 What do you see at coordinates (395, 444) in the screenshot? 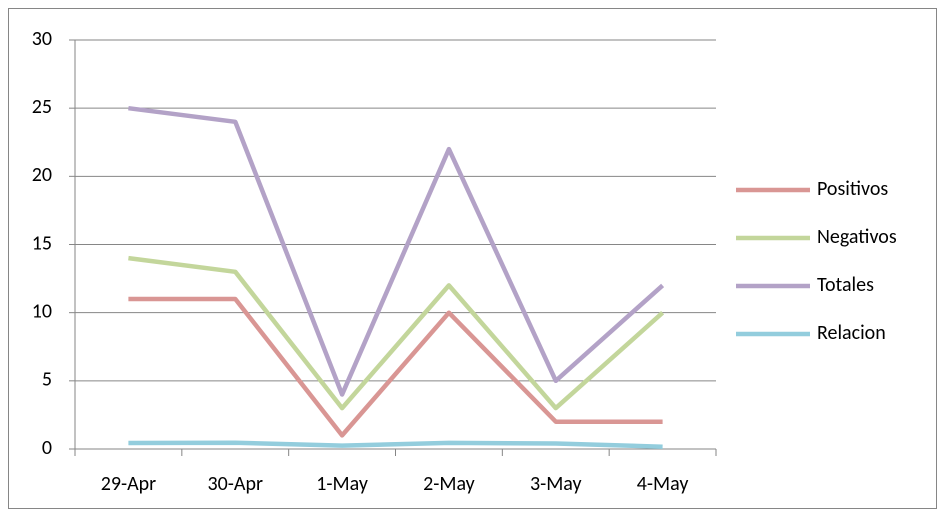
I see `series-line` at bounding box center [395, 444].